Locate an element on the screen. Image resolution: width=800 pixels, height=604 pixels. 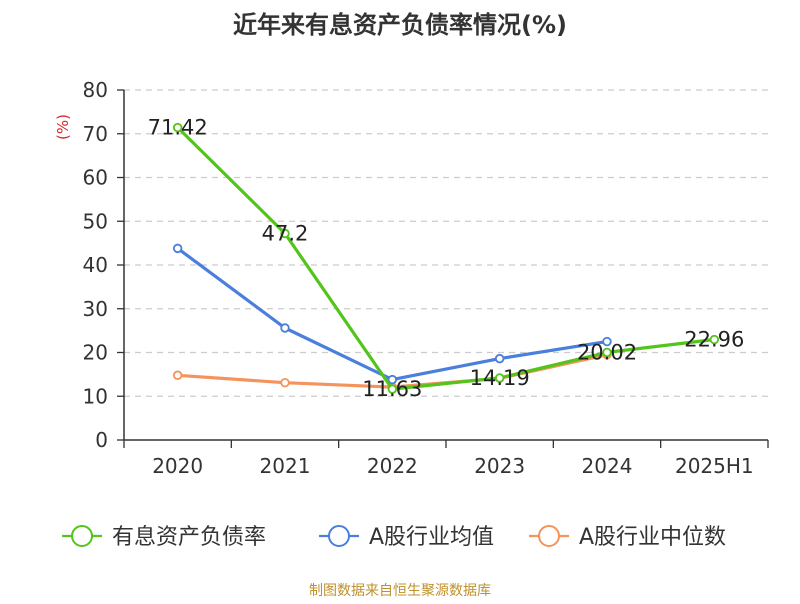
y-tick-label: 80 is located at coordinates (95, 90).